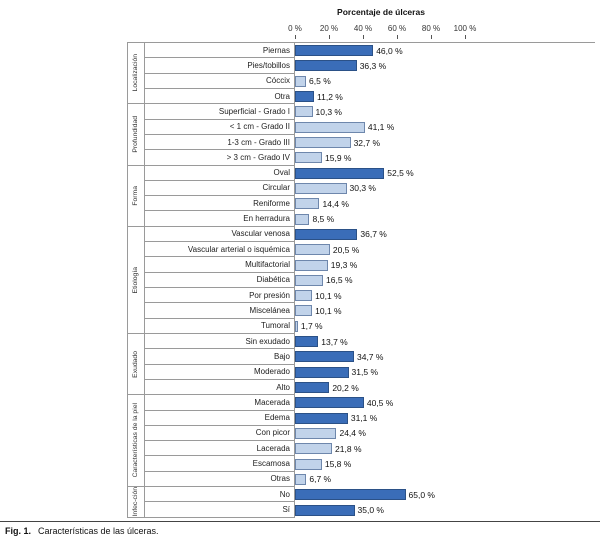 This screenshot has height=541, width=600. What do you see at coordinates (135, 502) in the screenshot?
I see `group-label: Infec-ción` at bounding box center [135, 502].